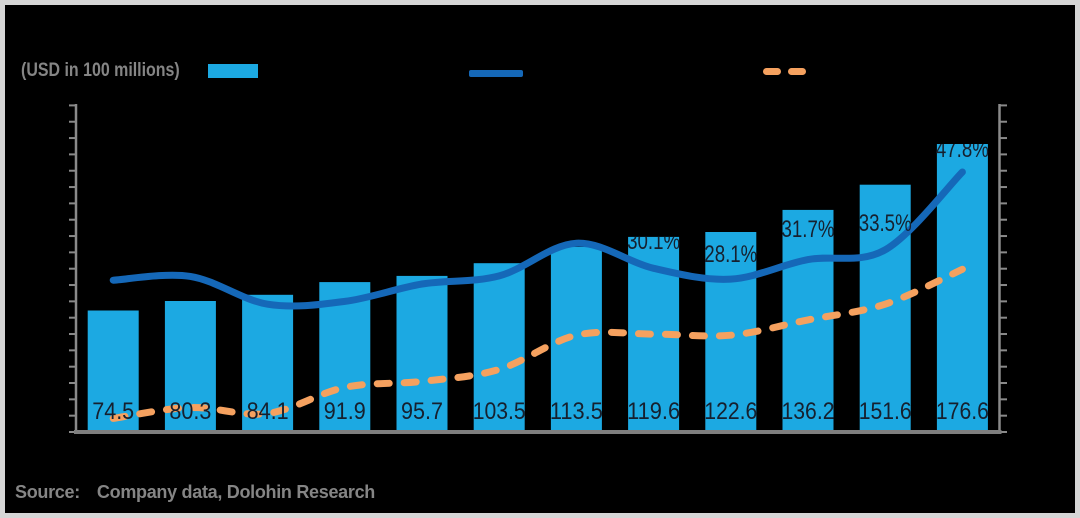 The height and width of the screenshot is (518, 1080). Describe the element at coordinates (190, 411) in the screenshot. I see `bar-value-label: 80.3` at that location.